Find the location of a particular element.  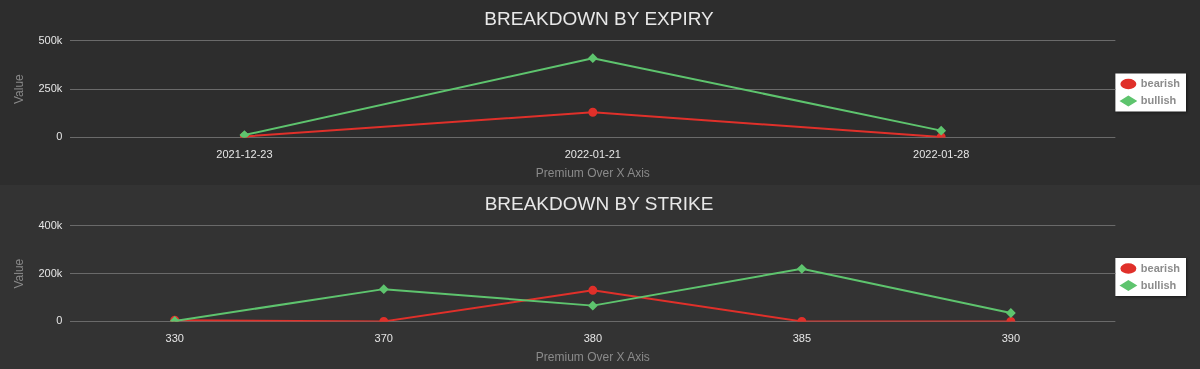

x-tick-label: 2021-12-23 is located at coordinates (244, 154).